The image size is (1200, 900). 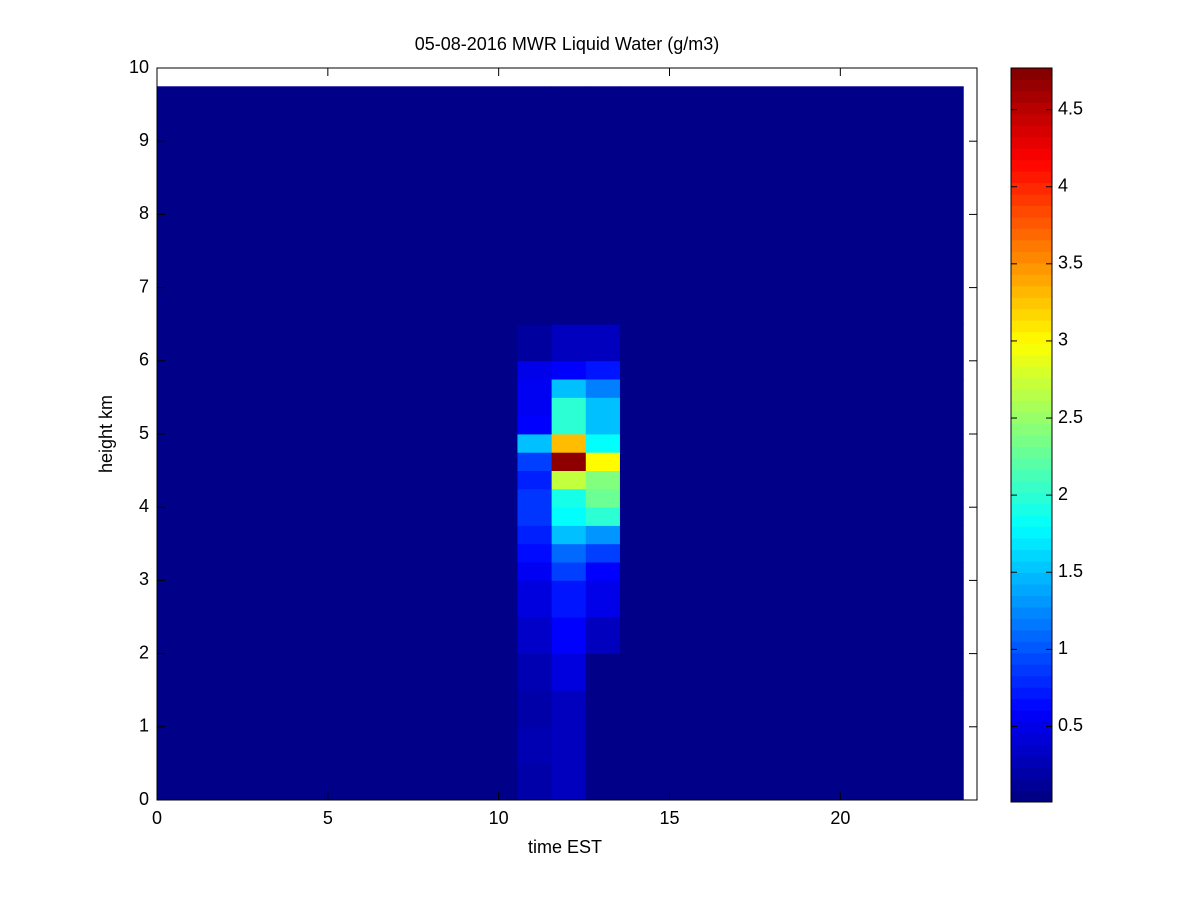 What do you see at coordinates (106, 434) in the screenshot?
I see `y-axis-label: height km` at bounding box center [106, 434].